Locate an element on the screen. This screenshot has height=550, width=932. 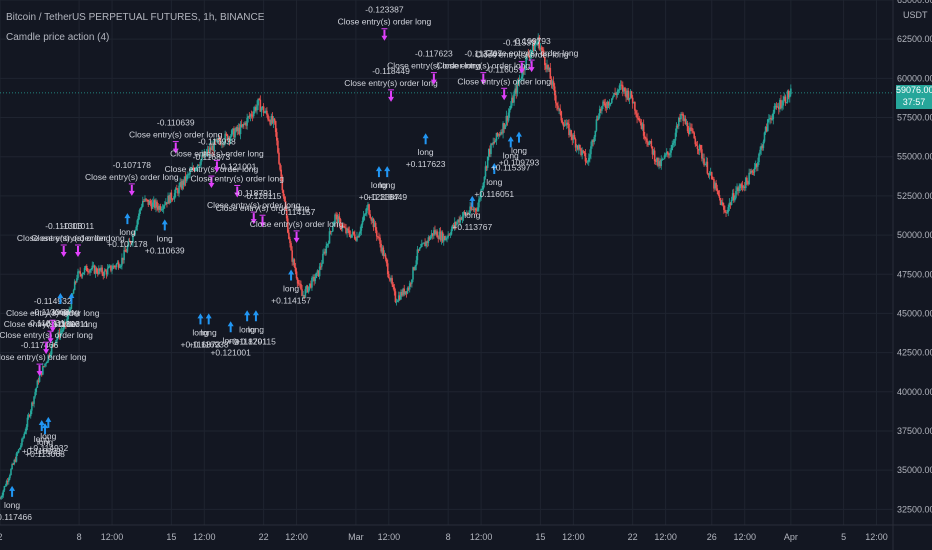
entry-profit-label: +0.116051 is located at coordinates (494, 194).